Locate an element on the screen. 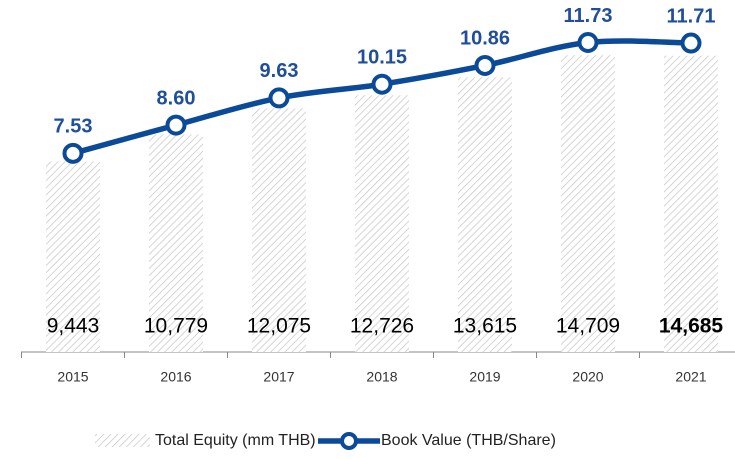  legend-label: Total Equity (mm THB) is located at coordinates (235, 440).